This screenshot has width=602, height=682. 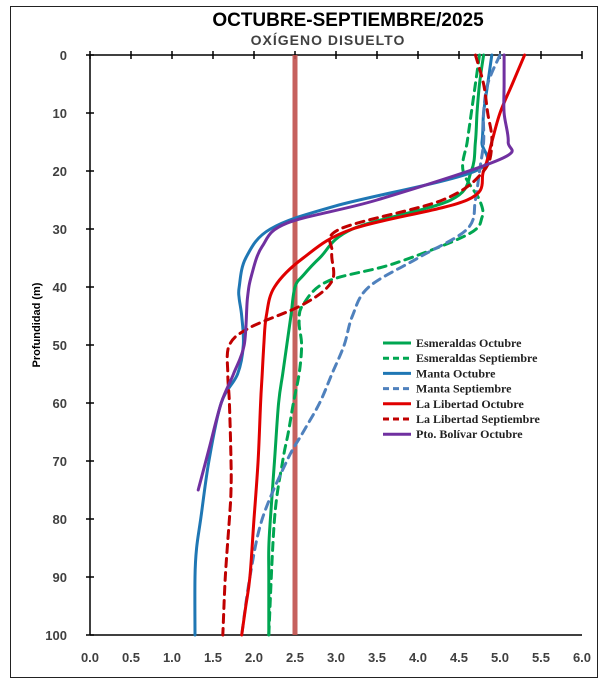 I want to click on legend-label: Esmeraldas Septiembre, so click(x=477, y=358).